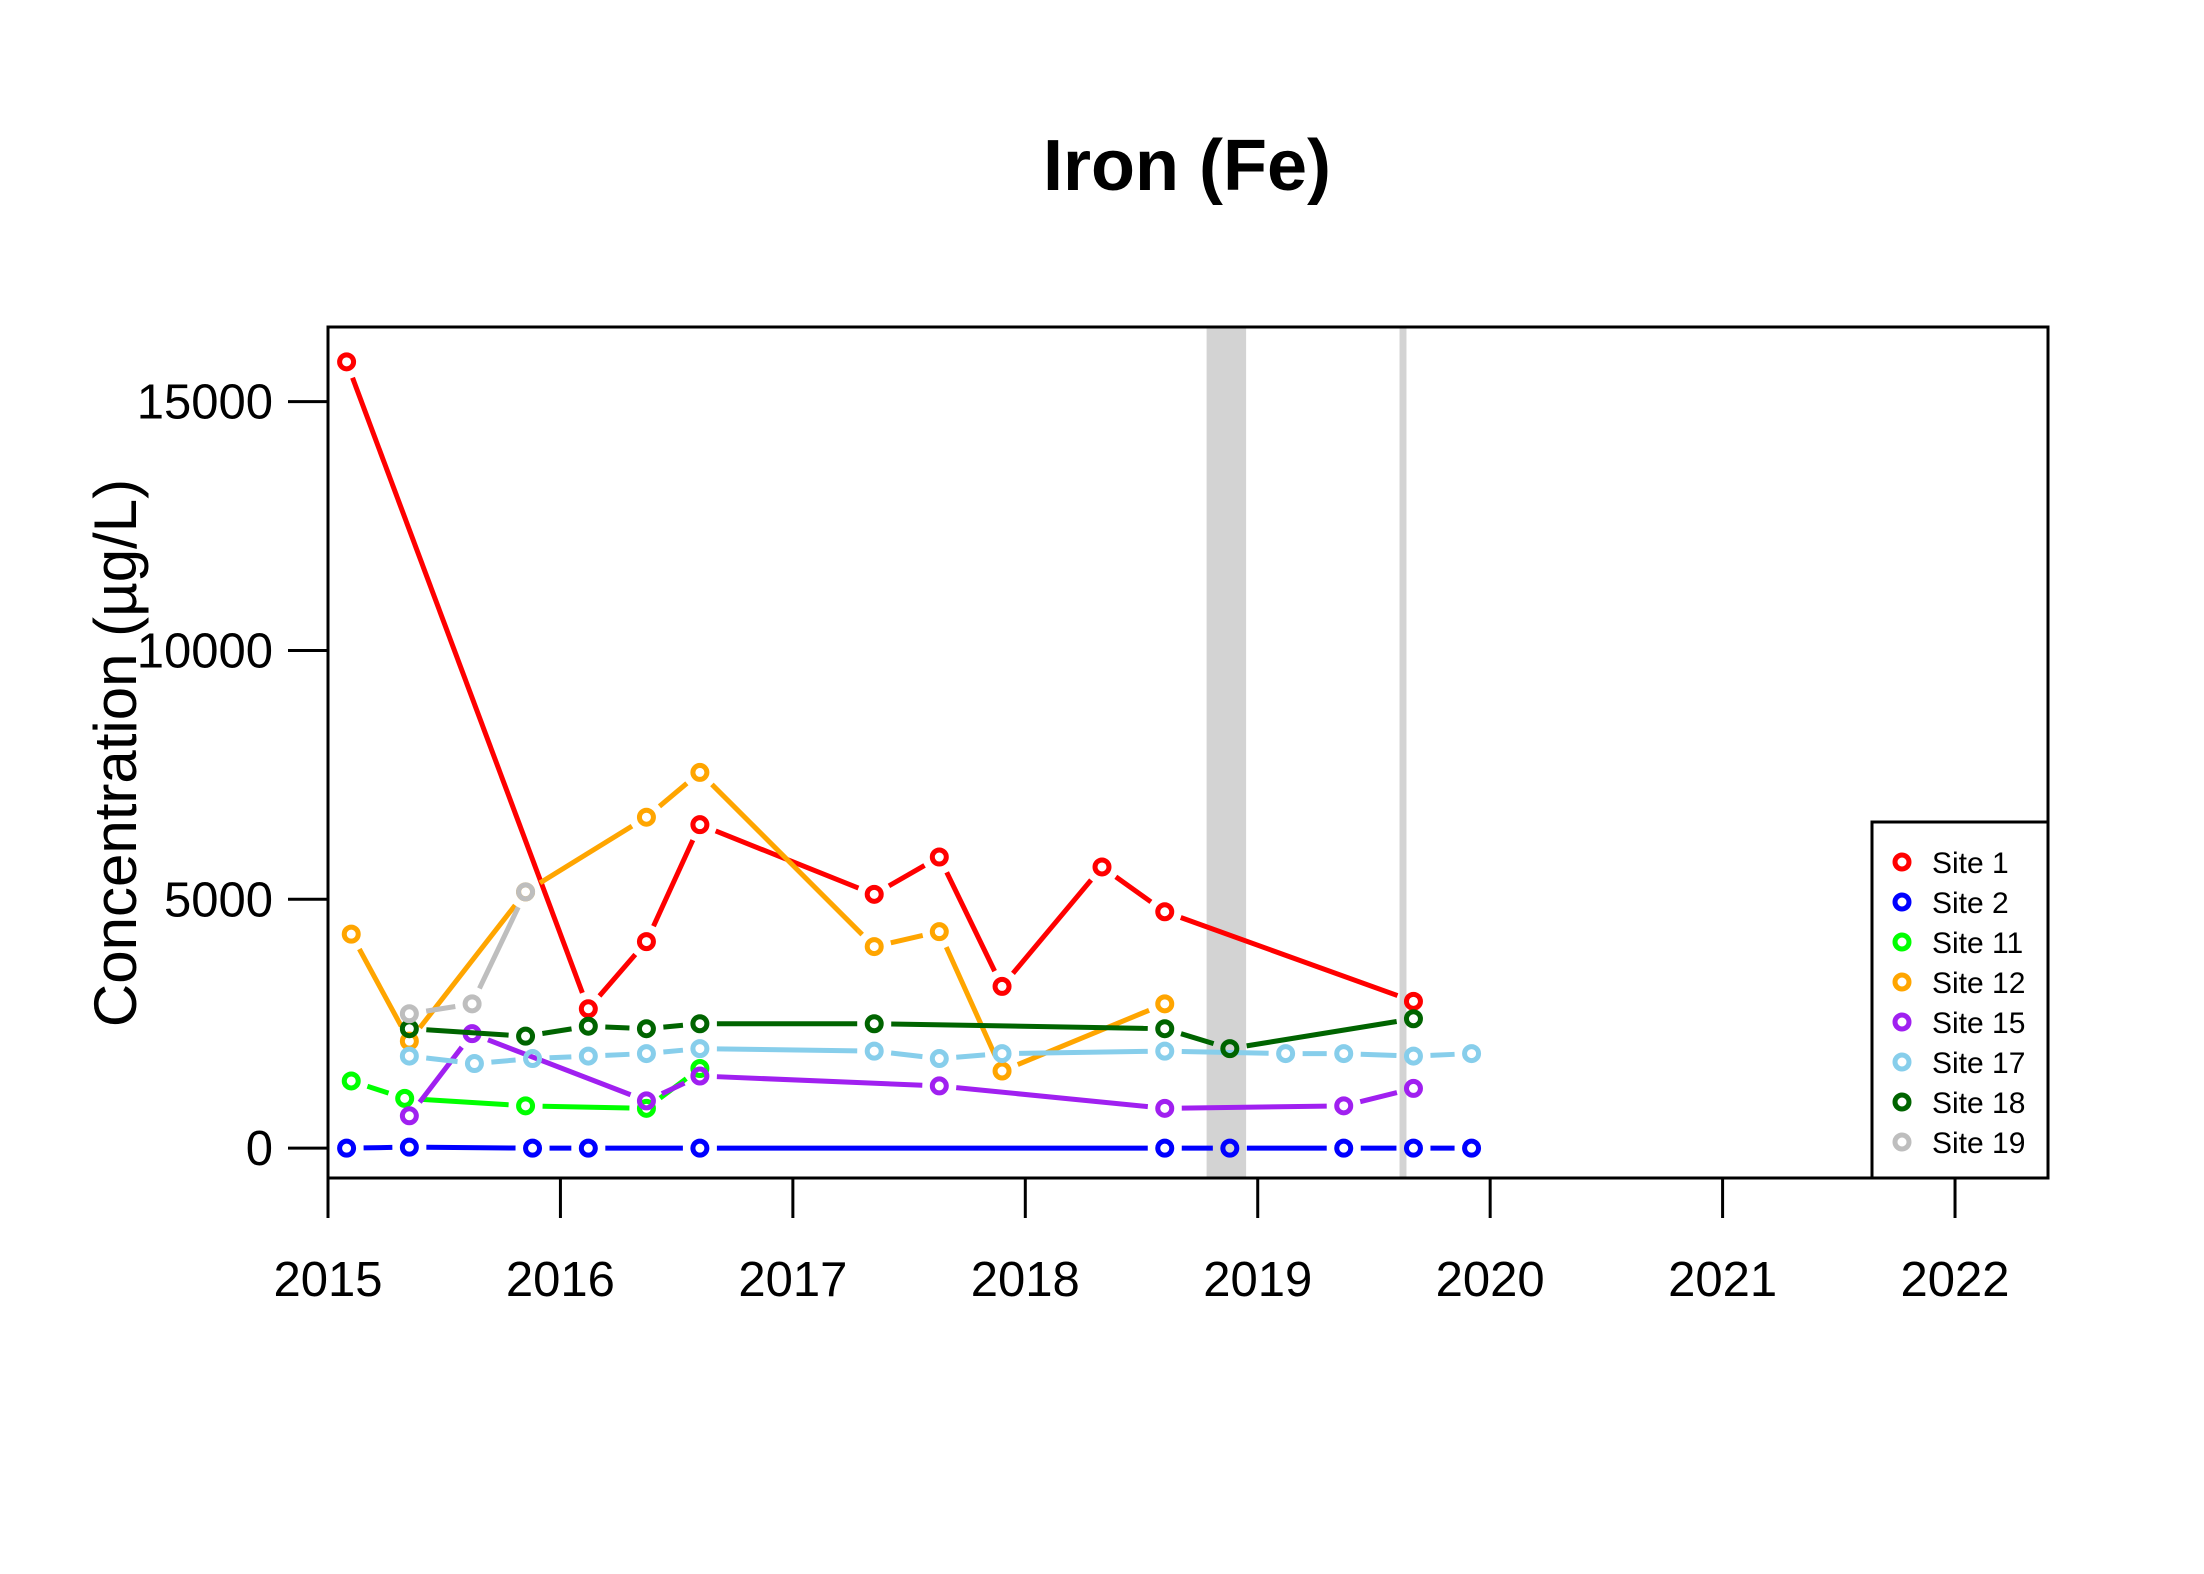 Image resolution: width=2204 pixels, height=1574 pixels. I want to click on legend-label-site-1: Site 1, so click(1970, 863).